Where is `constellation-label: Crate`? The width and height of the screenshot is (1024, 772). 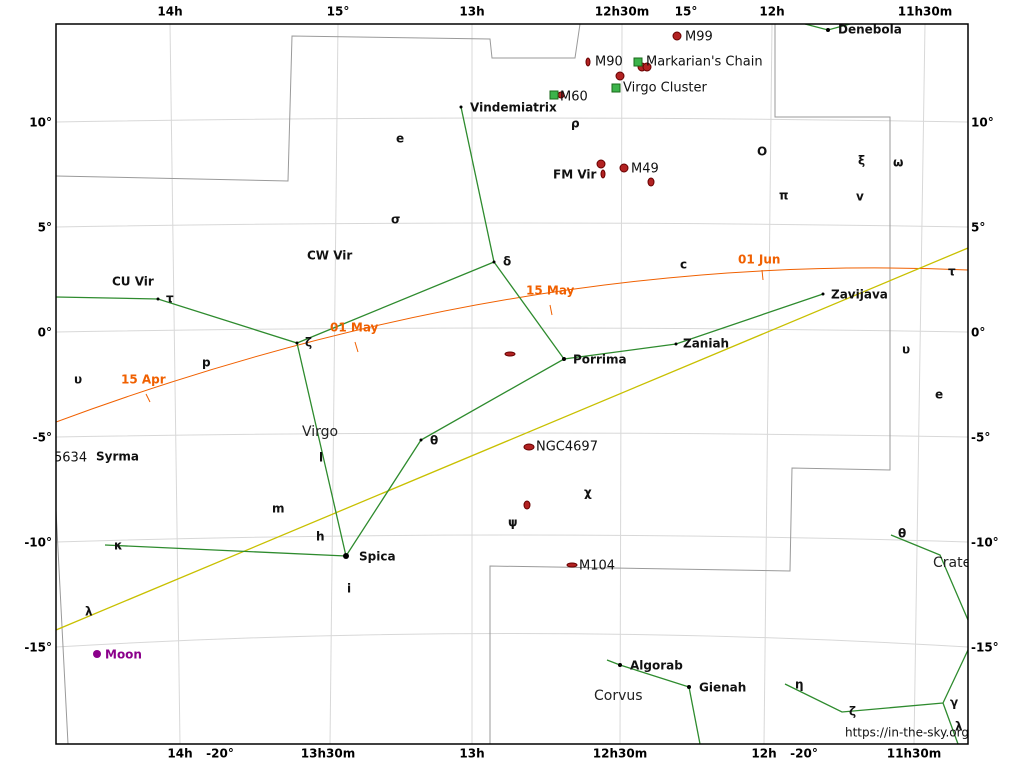
constellation-label: Crate is located at coordinates (952, 563).